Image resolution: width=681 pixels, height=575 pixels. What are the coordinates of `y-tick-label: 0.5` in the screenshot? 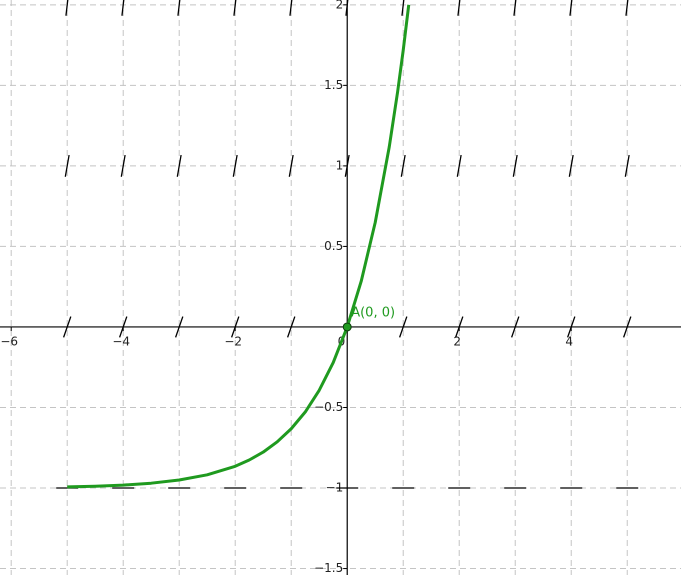 It's located at (333, 246).